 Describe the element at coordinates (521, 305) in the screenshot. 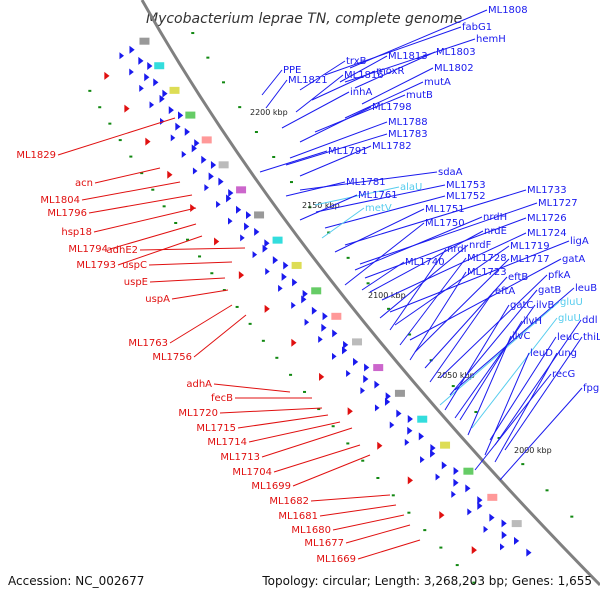

I see `gene-label: gatC` at that location.